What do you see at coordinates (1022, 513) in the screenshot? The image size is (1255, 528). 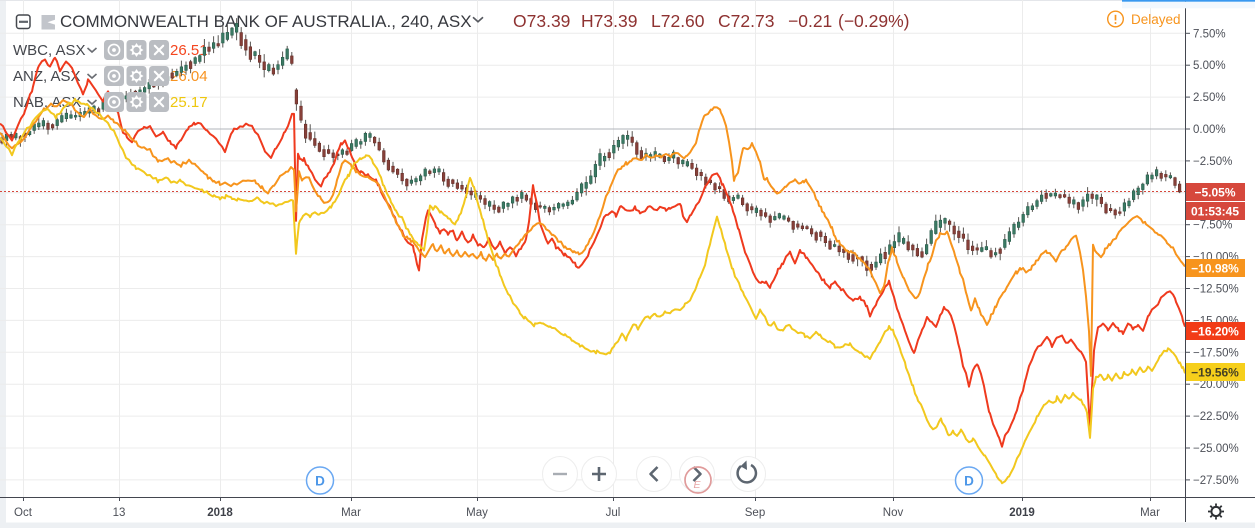 I see `svg-text: 2019` at bounding box center [1022, 513].